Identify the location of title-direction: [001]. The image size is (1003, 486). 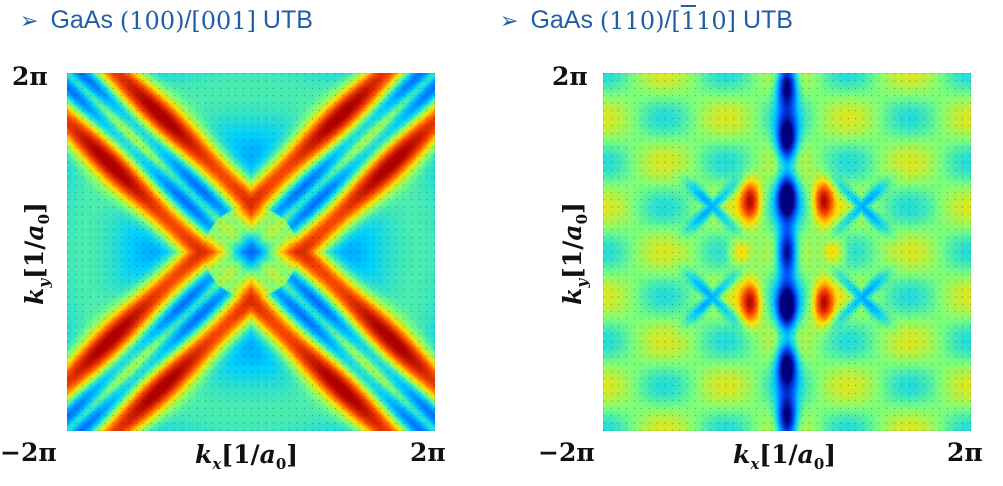
(223, 20).